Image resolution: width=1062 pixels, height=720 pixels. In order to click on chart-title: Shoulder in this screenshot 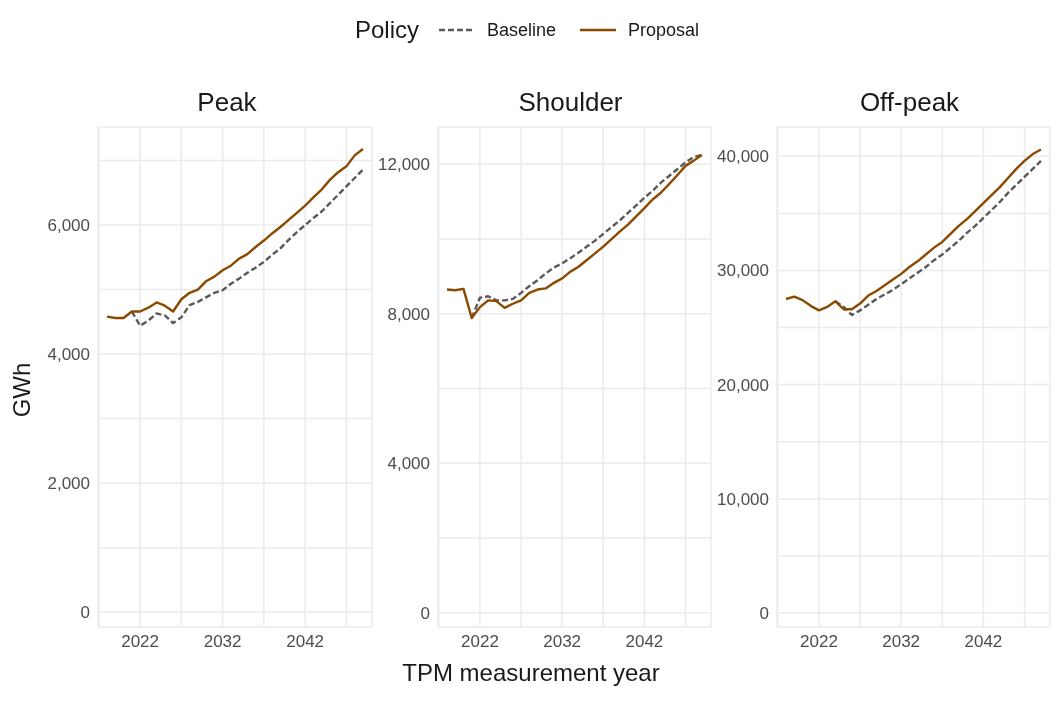, I will do `click(570, 102)`.